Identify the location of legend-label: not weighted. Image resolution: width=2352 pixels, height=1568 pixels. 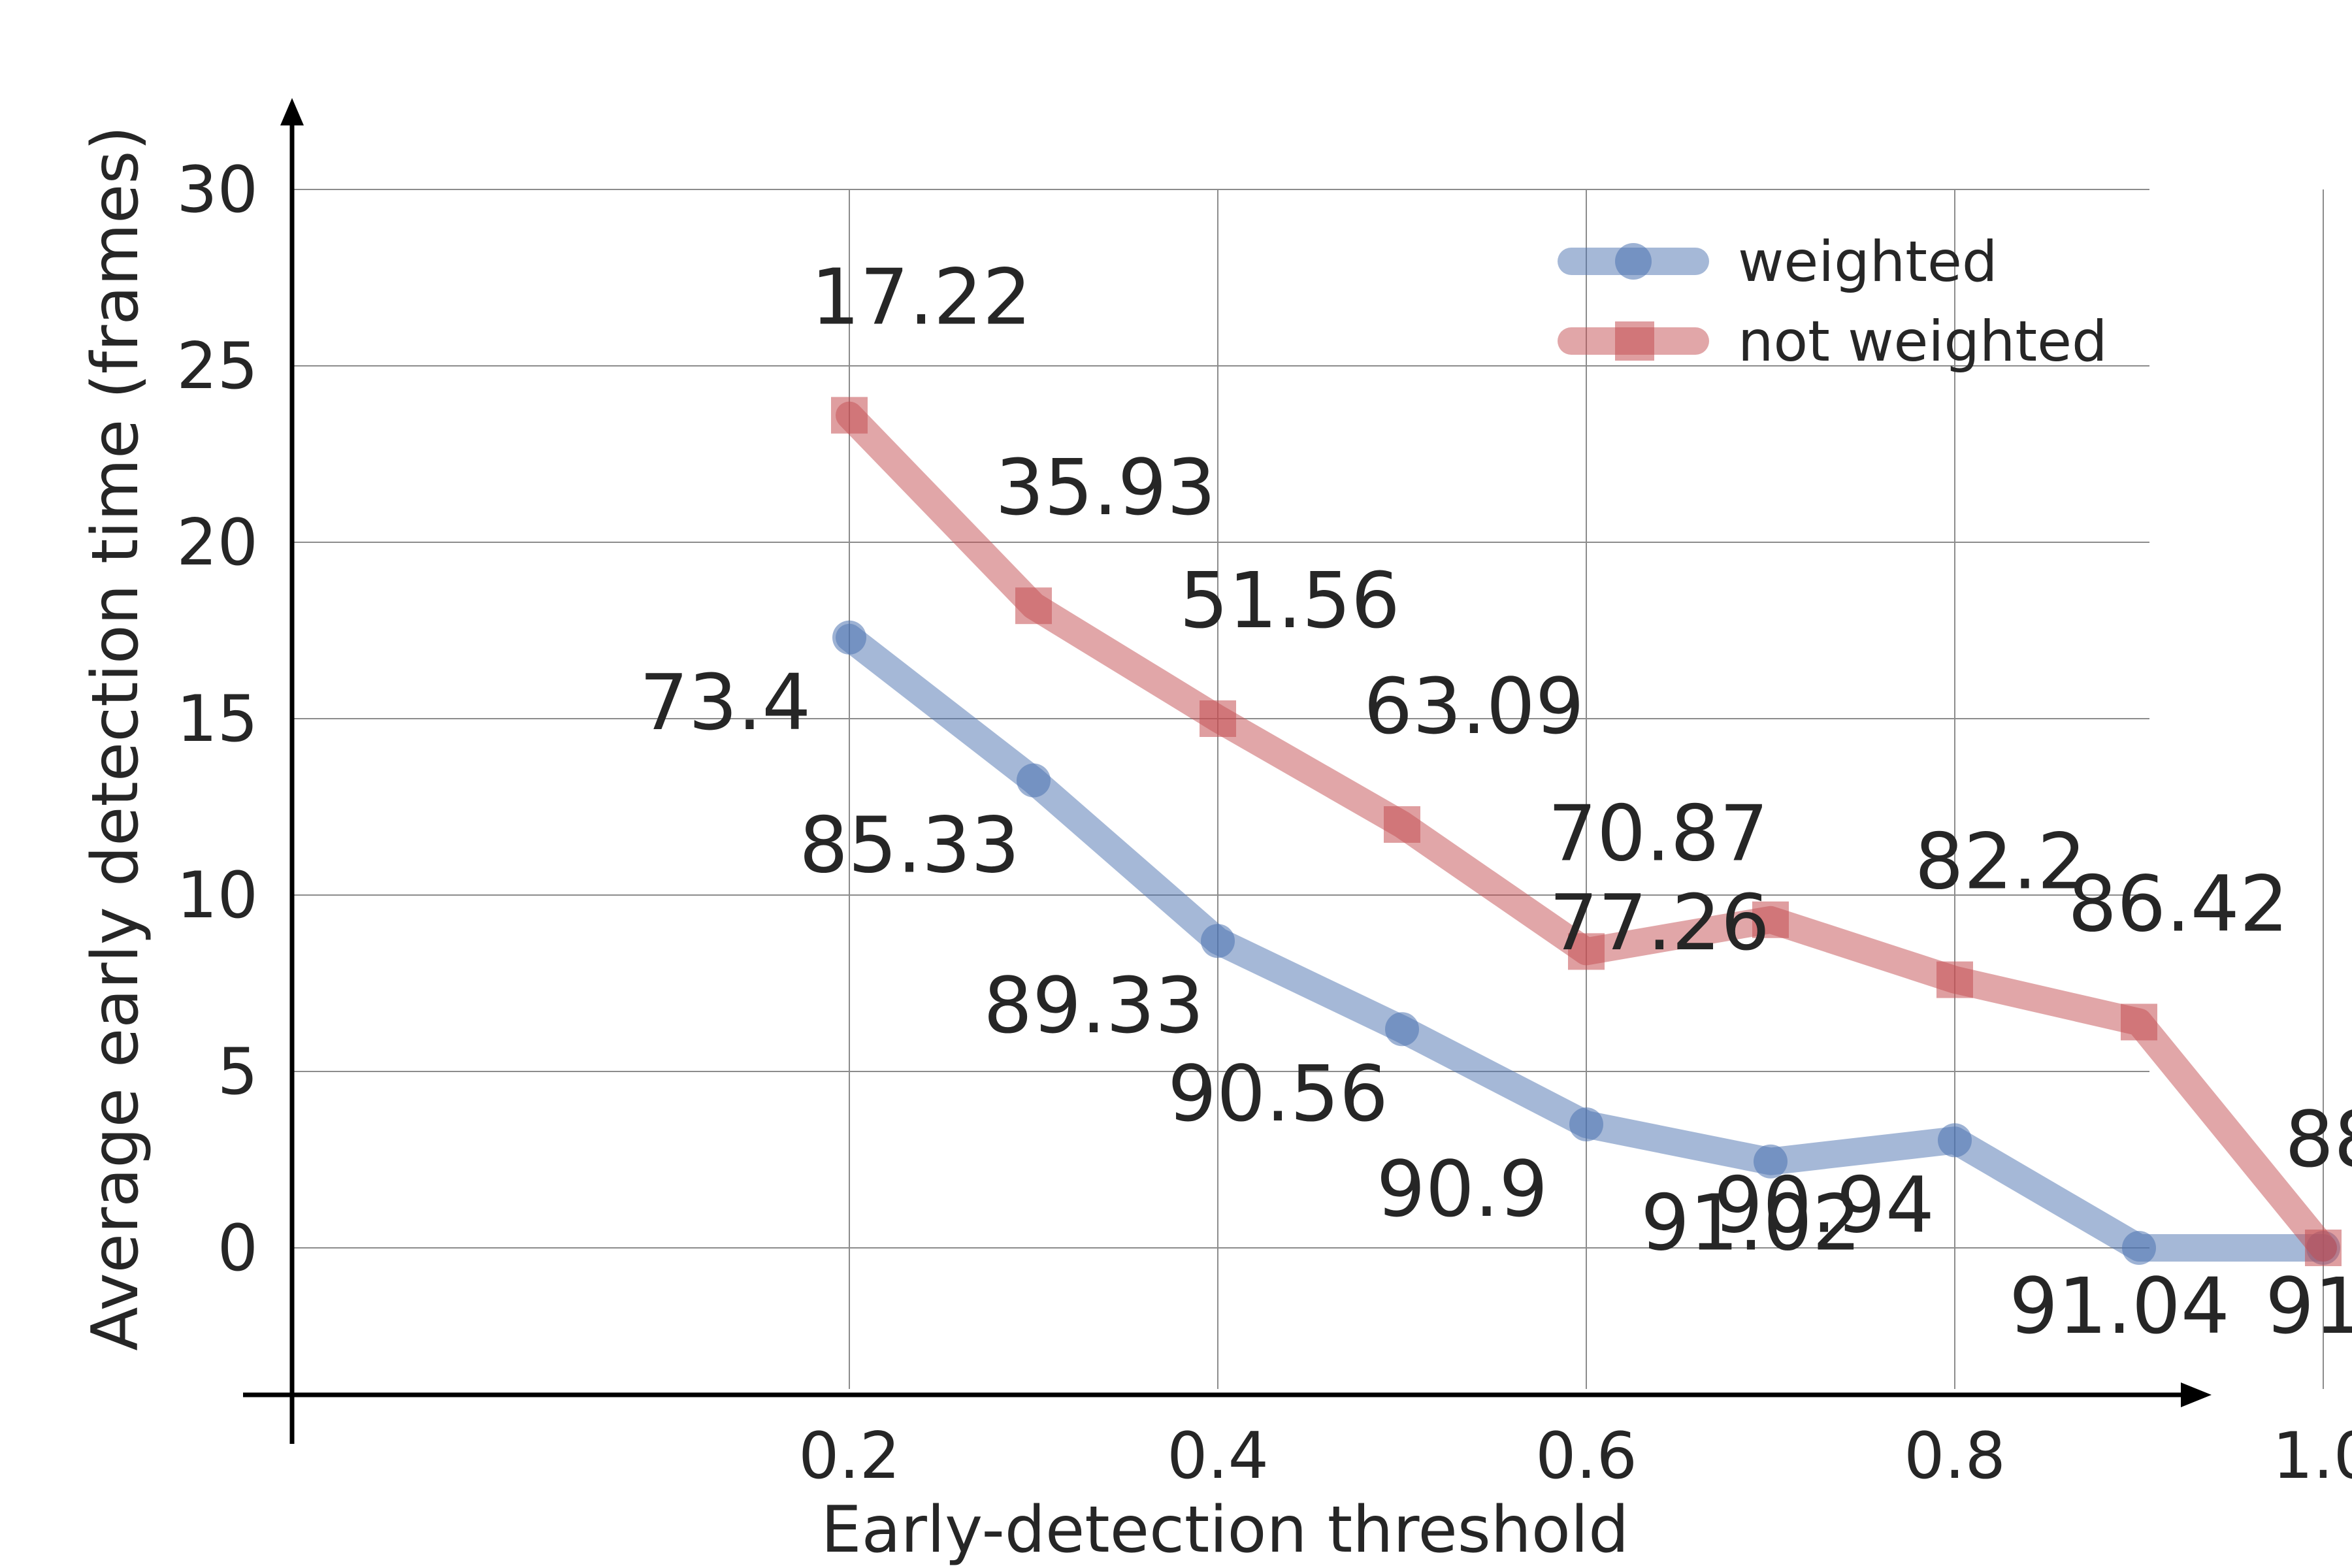
(1923, 341).